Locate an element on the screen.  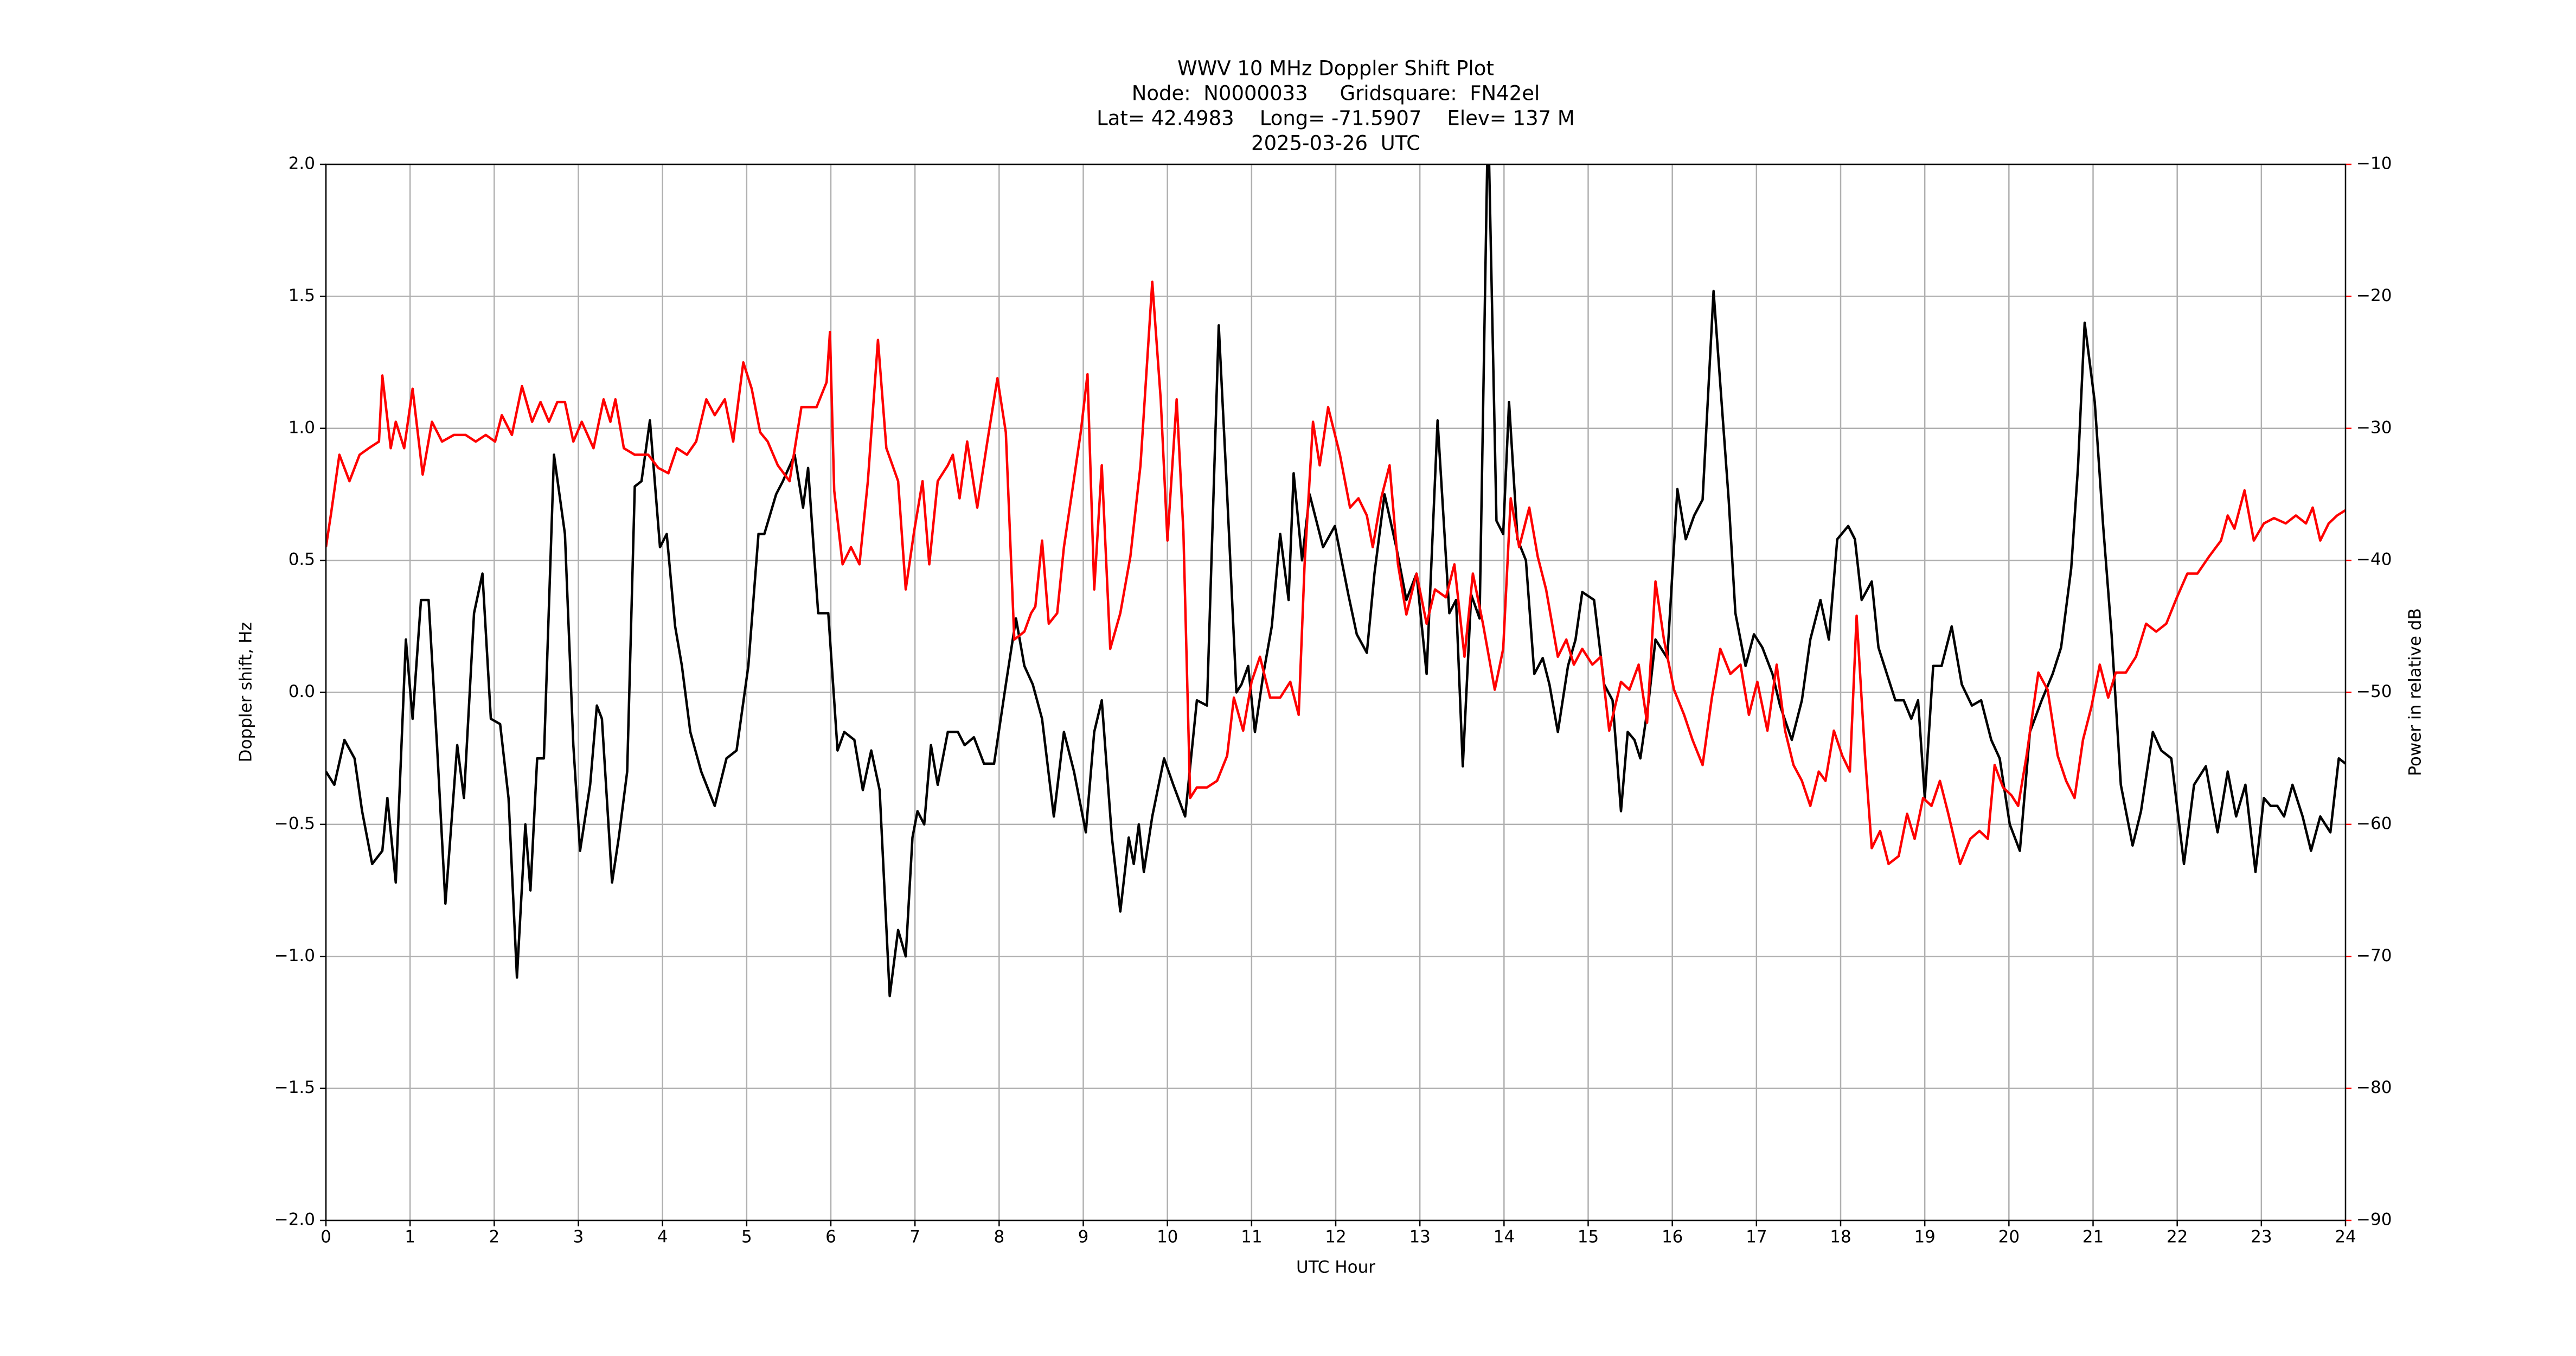
y-tick-label: −1.5 is located at coordinates (294, 1087).